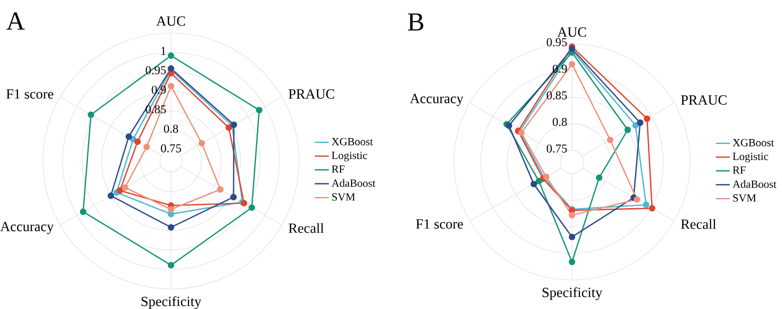  Describe the element at coordinates (416, 22) in the screenshot. I see `chart-title: B` at that location.